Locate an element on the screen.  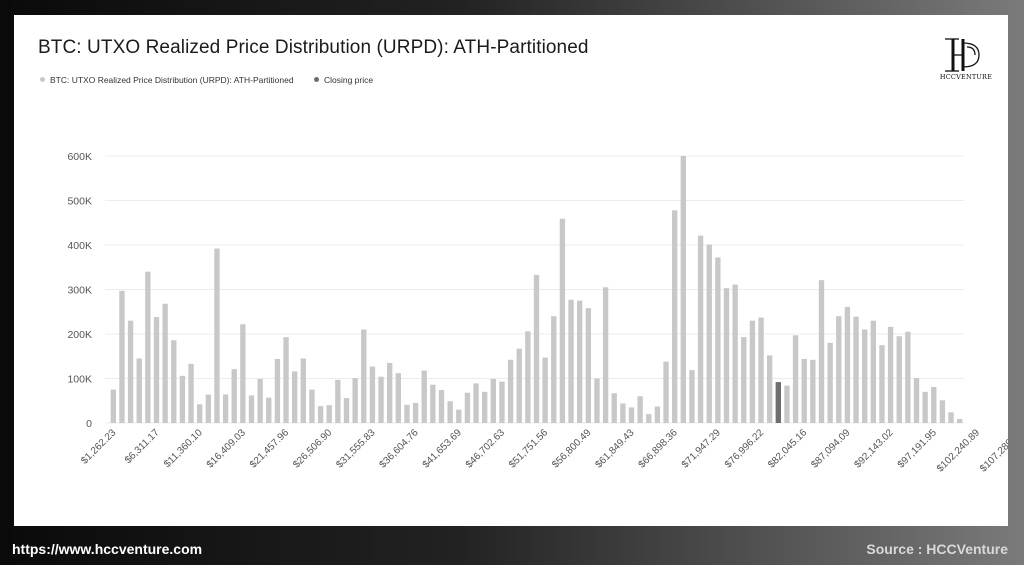
y-tick-label: 100K is located at coordinates (79, 380).